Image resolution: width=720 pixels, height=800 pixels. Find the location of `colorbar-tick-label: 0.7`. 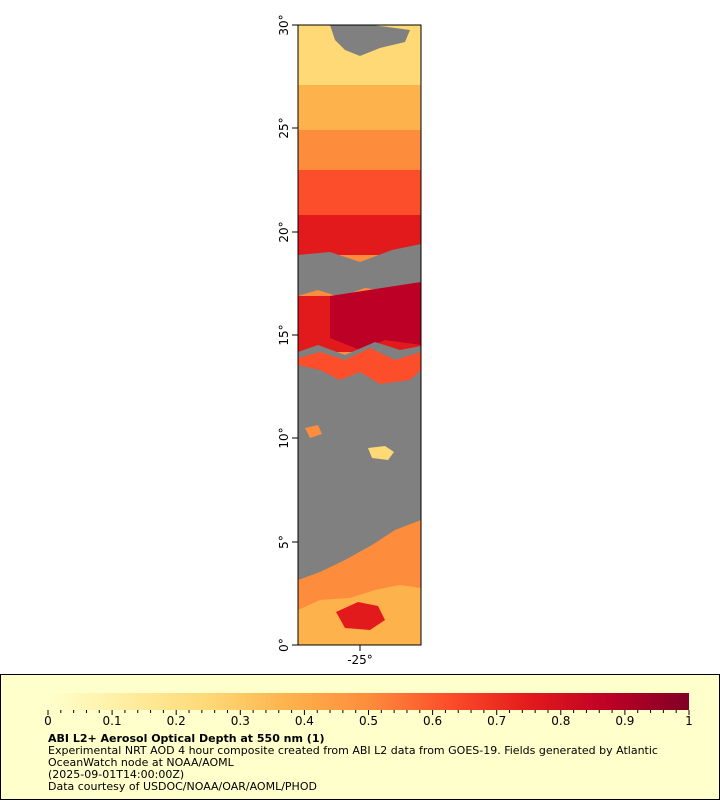

colorbar-tick-label: 0.7 is located at coordinates (496, 721).